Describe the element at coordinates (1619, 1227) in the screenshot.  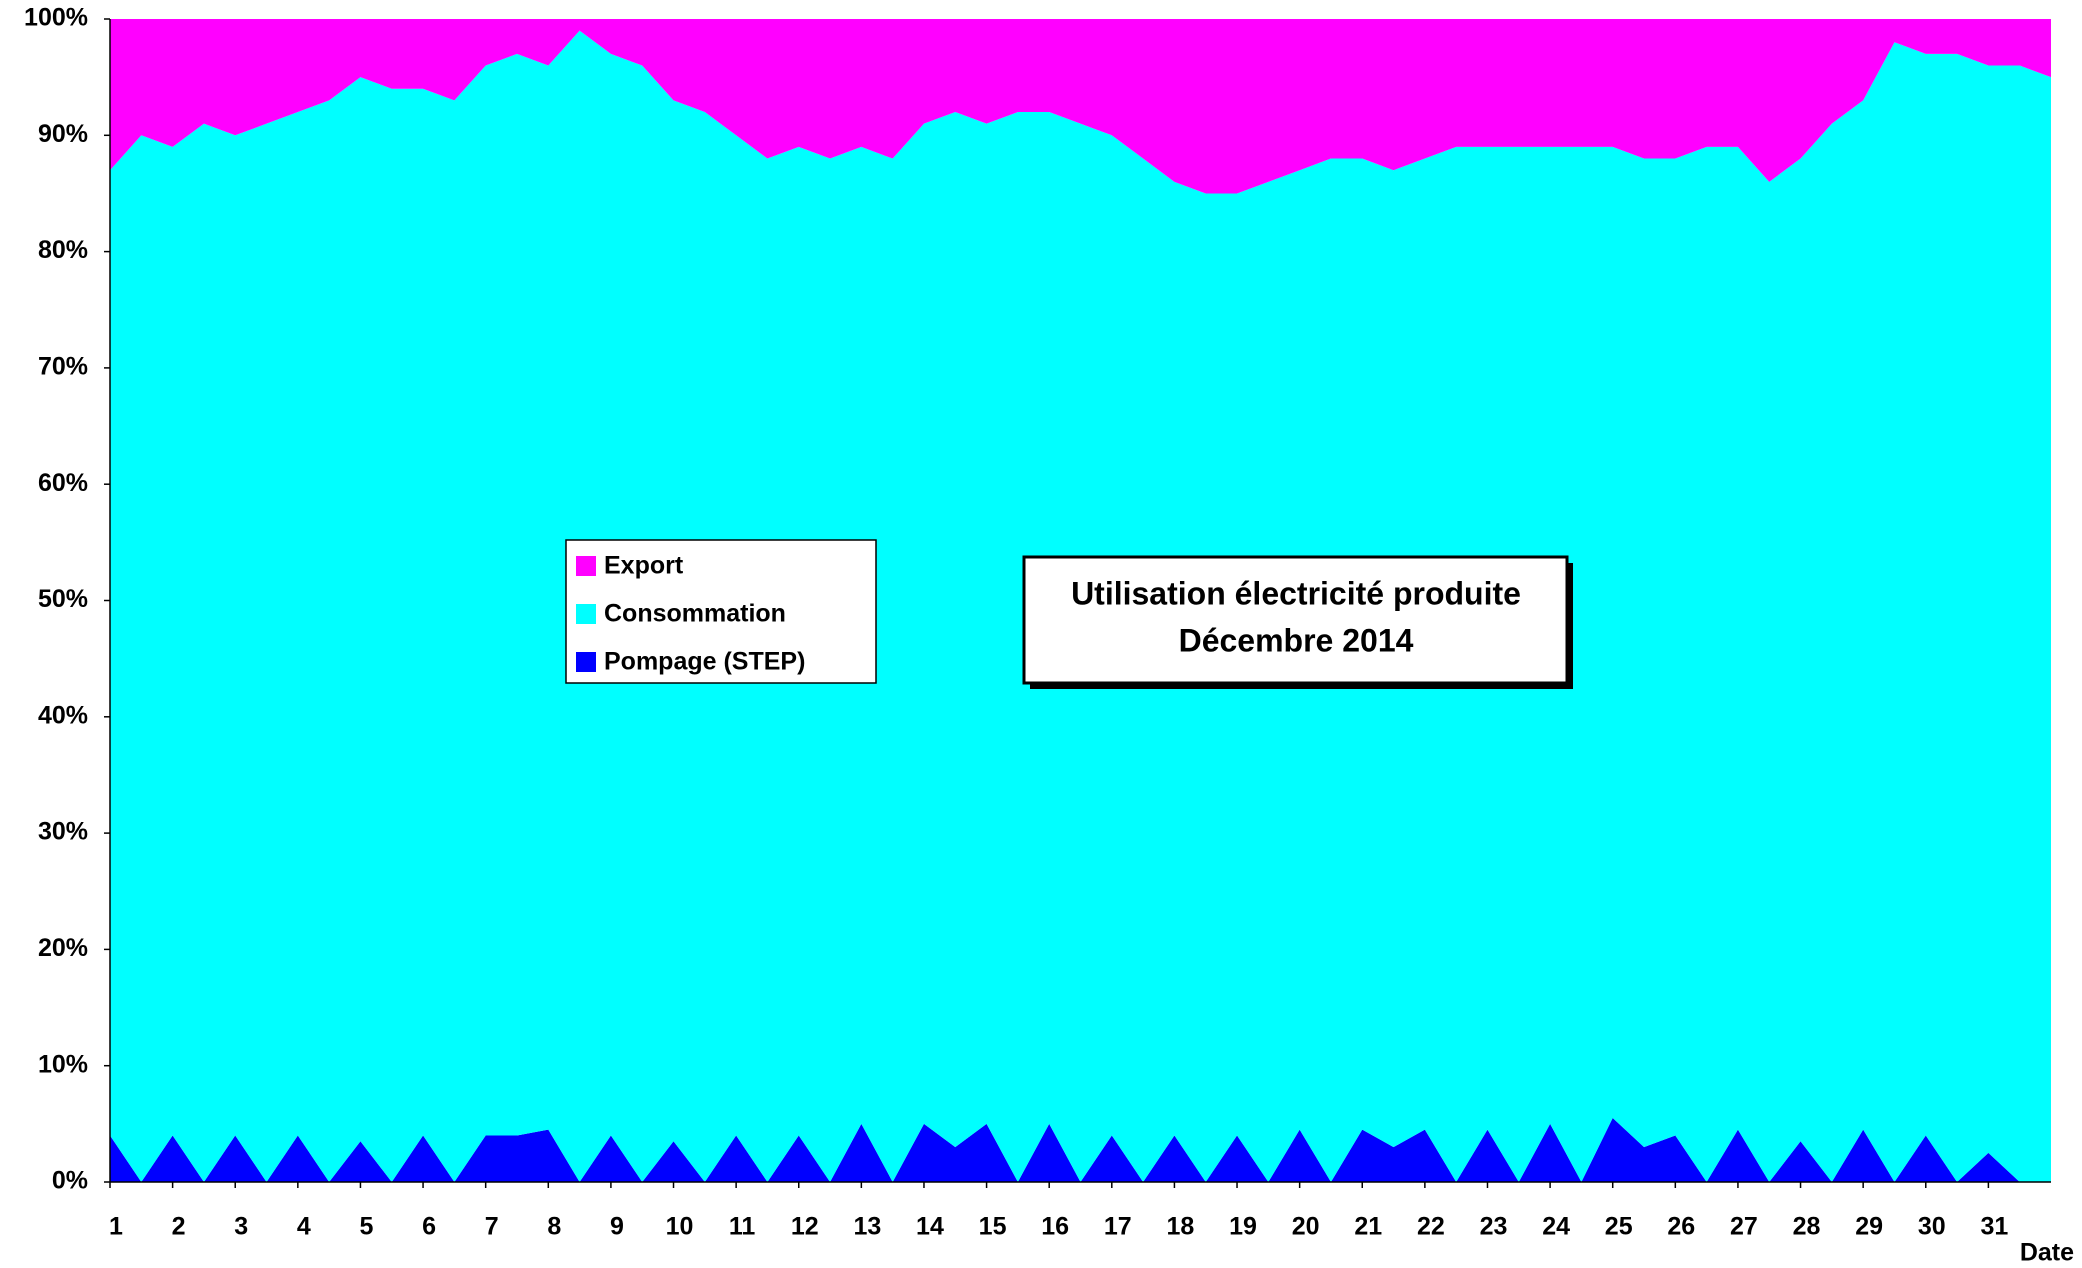
I see `x-tick-label: 25` at that location.